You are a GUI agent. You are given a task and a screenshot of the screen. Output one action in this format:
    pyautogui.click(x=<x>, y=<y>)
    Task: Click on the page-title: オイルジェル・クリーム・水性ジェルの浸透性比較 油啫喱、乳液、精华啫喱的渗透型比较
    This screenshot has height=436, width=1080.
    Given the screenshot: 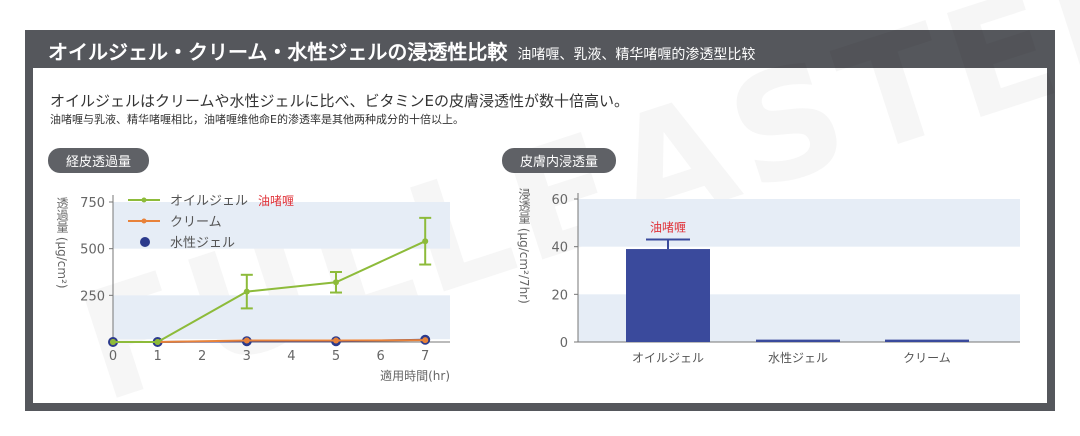 What is the action you would take?
    pyautogui.click(x=402, y=52)
    